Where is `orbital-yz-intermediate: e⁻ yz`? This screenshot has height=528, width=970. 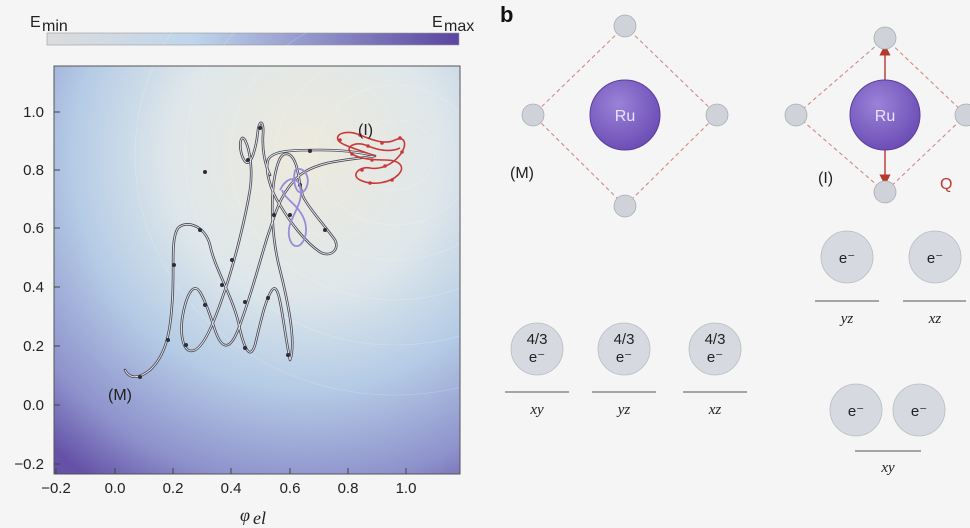 orbital-yz-intermediate: e⁻ yz is located at coordinates (847, 278).